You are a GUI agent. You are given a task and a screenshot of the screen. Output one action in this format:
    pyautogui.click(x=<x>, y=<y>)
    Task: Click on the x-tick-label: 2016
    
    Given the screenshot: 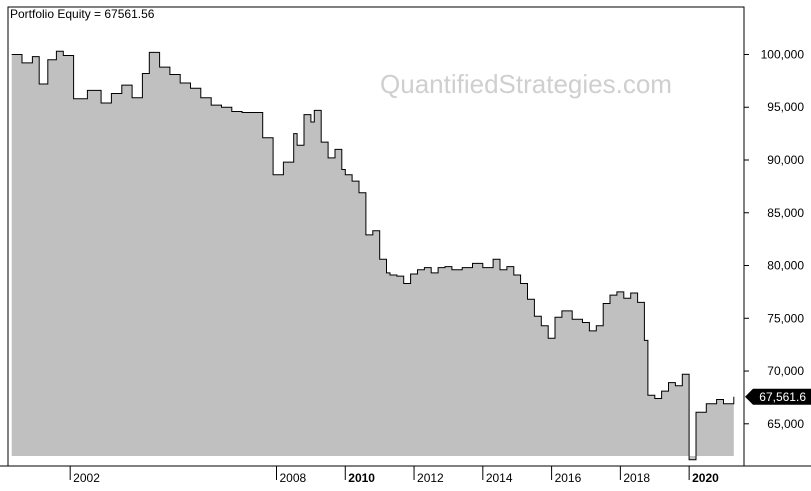 What is the action you would take?
    pyautogui.click(x=568, y=478)
    